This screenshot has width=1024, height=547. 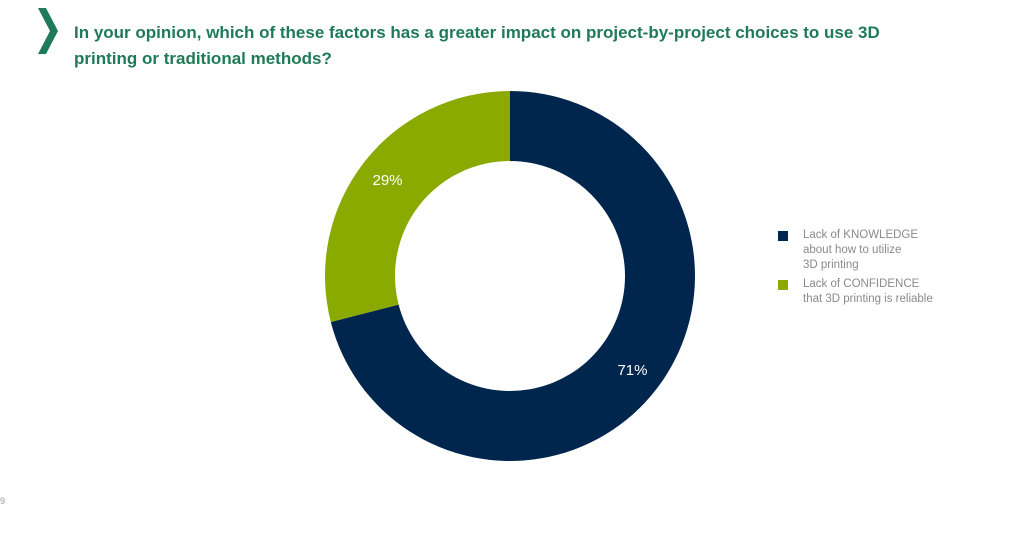 What do you see at coordinates (388, 180) in the screenshot?
I see `data-label-confidence: 29%` at bounding box center [388, 180].